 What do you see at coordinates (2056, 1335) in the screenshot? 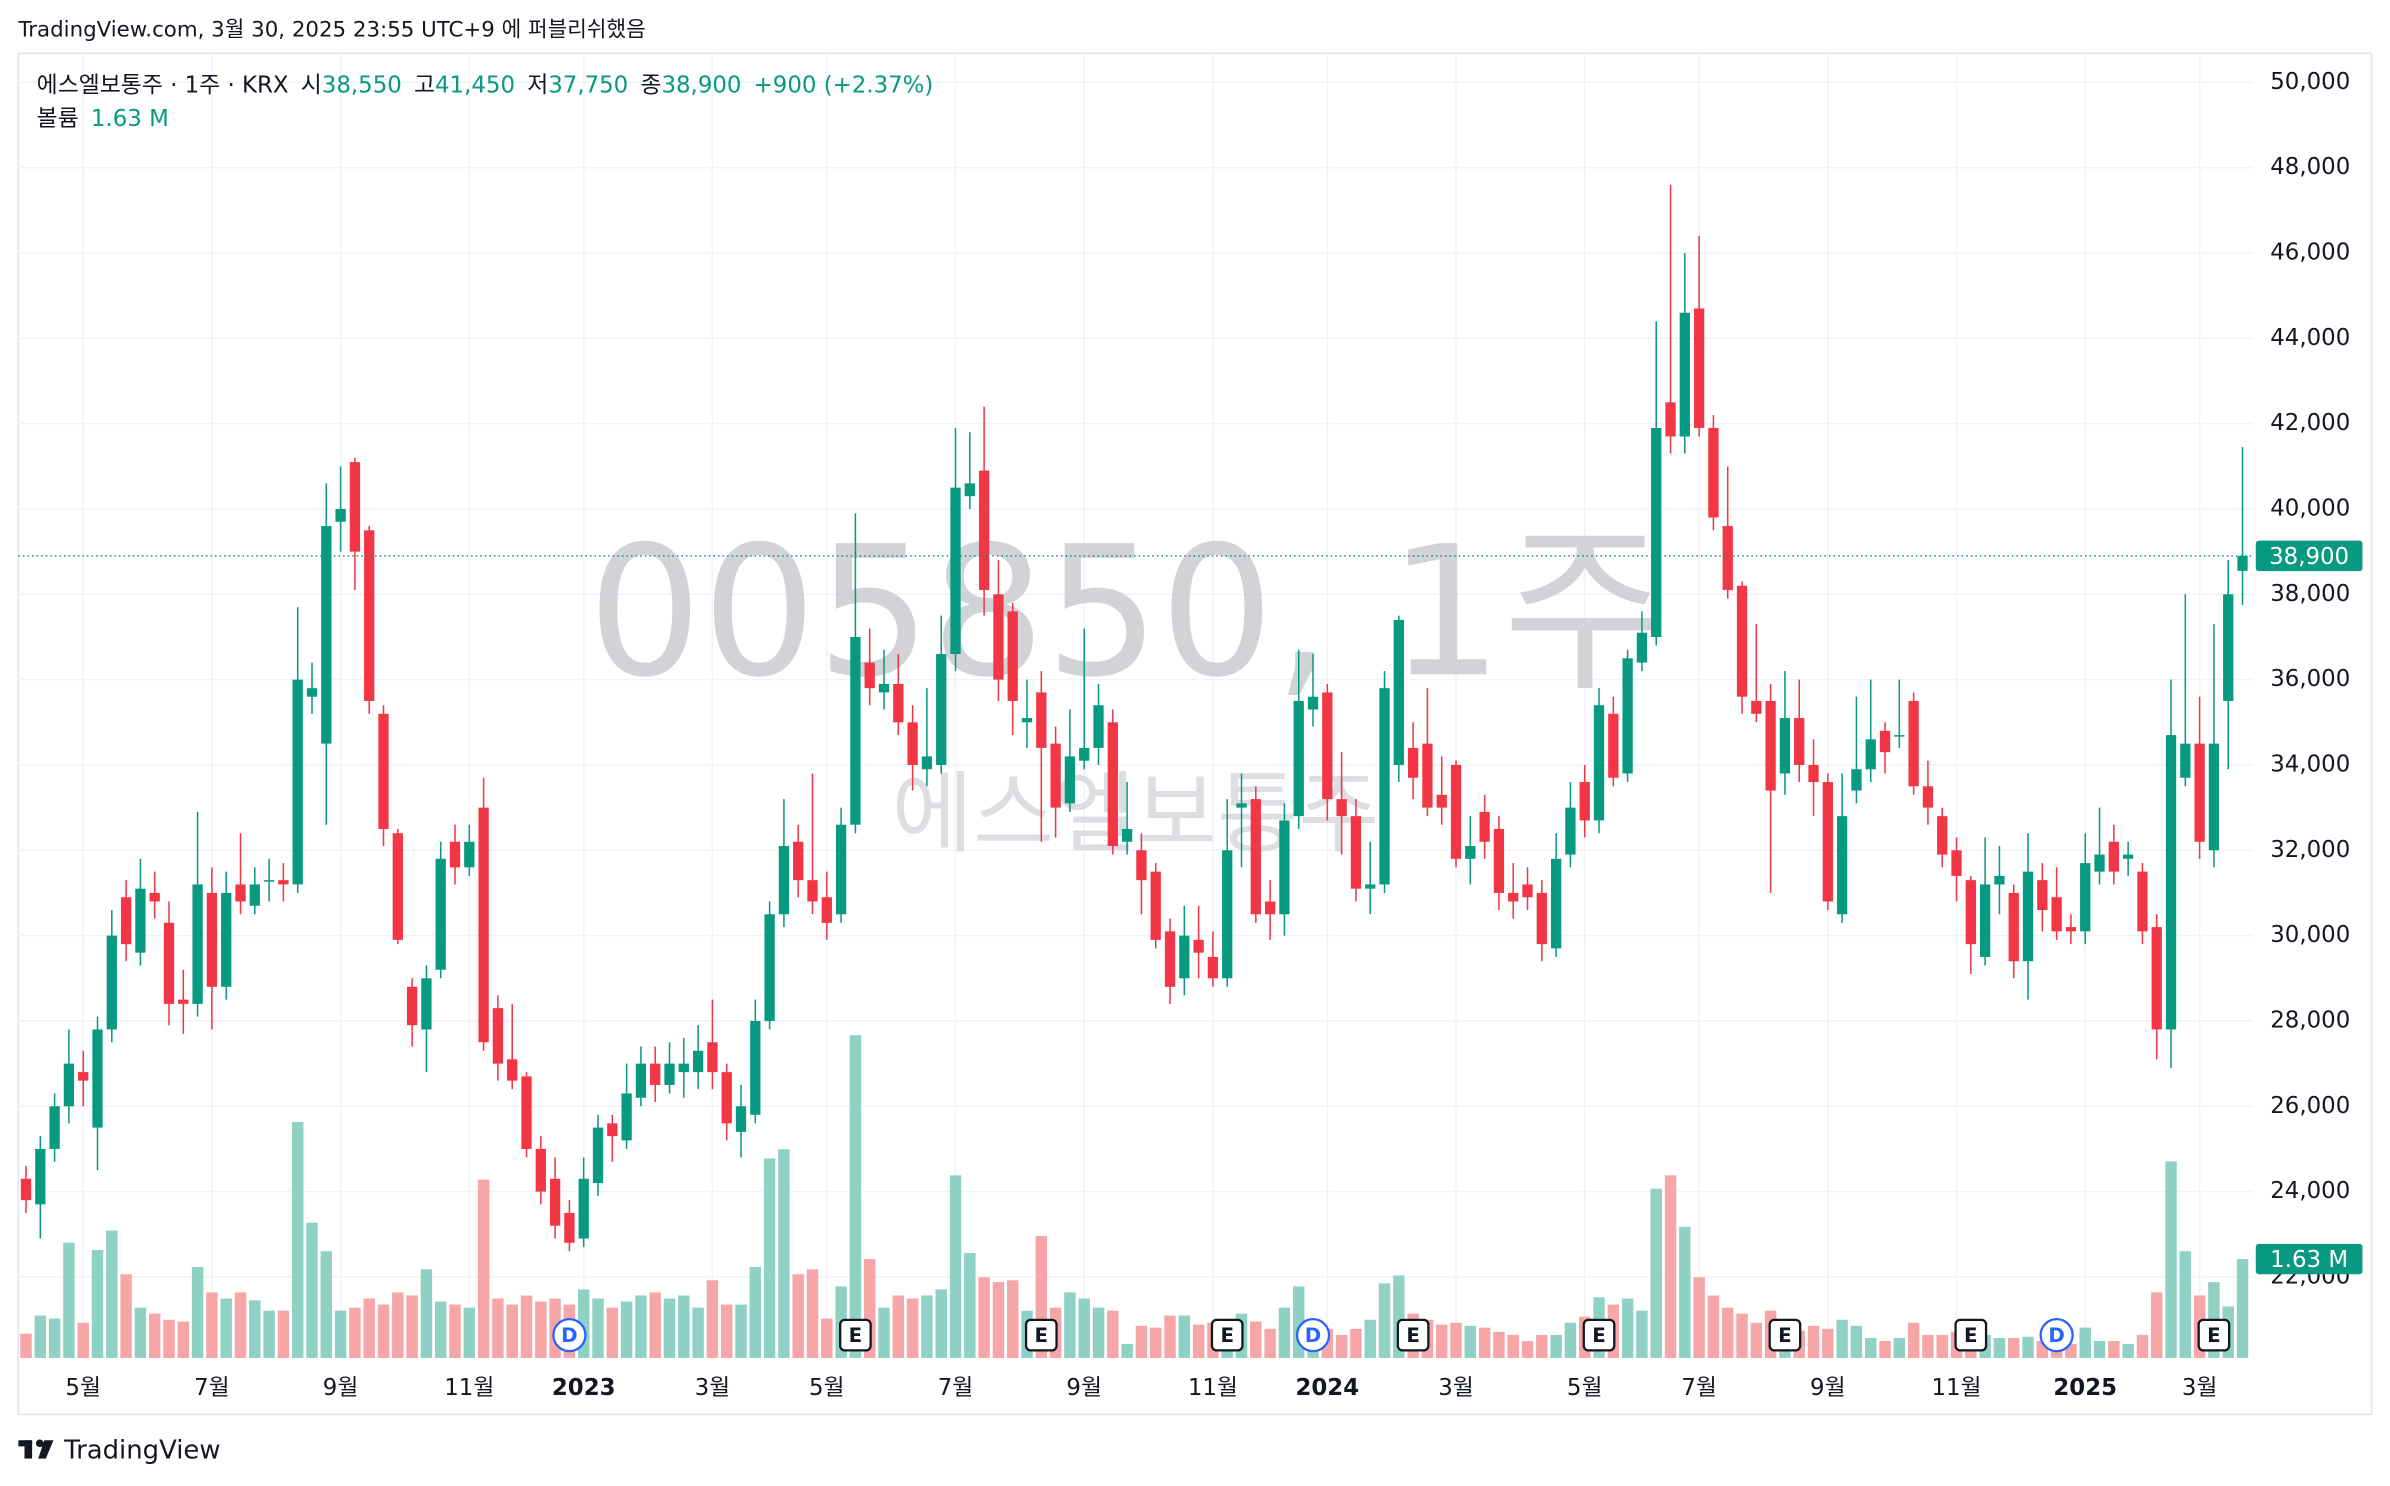
I see `event-marker: D` at bounding box center [2056, 1335].